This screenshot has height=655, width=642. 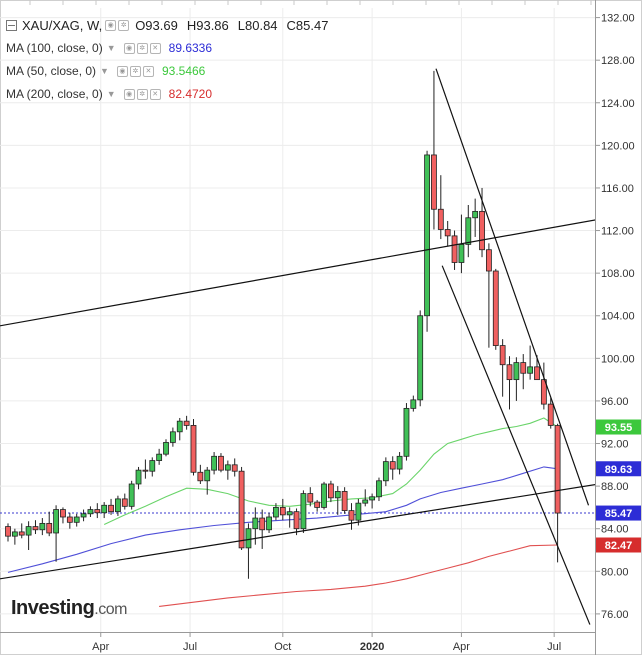 What do you see at coordinates (156, 25) in the screenshot?
I see `open-value: O93.69` at bounding box center [156, 25].